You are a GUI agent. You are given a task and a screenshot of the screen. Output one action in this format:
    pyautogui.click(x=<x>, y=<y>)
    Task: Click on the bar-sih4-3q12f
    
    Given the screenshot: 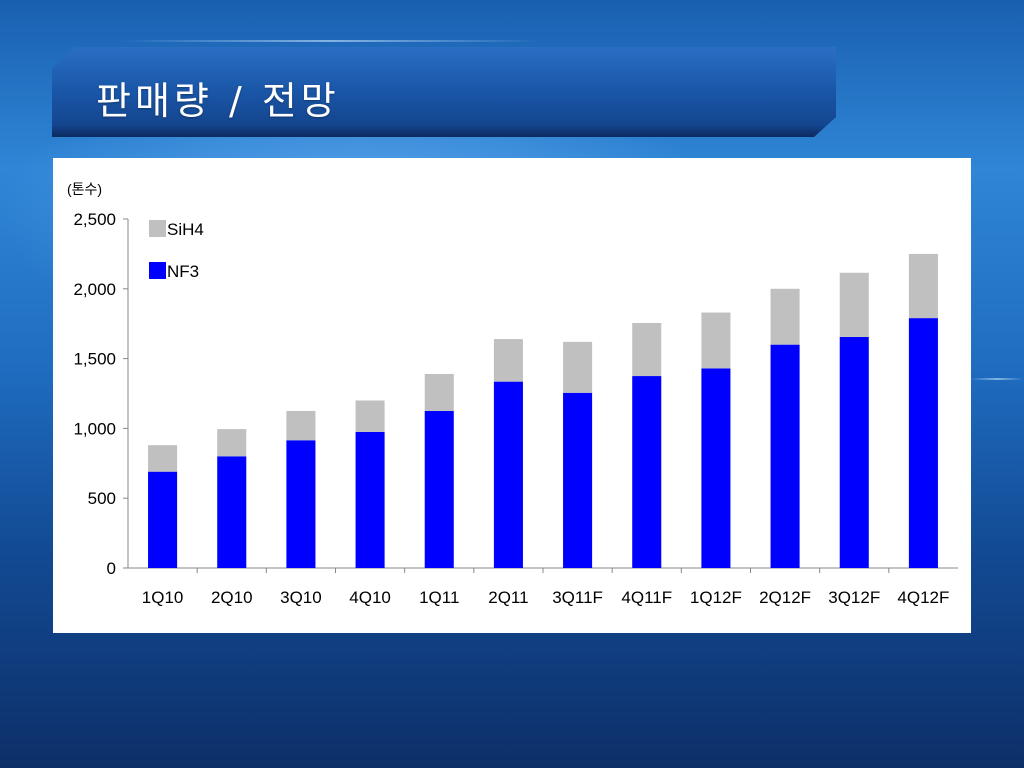 What is the action you would take?
    pyautogui.click(x=854, y=304)
    